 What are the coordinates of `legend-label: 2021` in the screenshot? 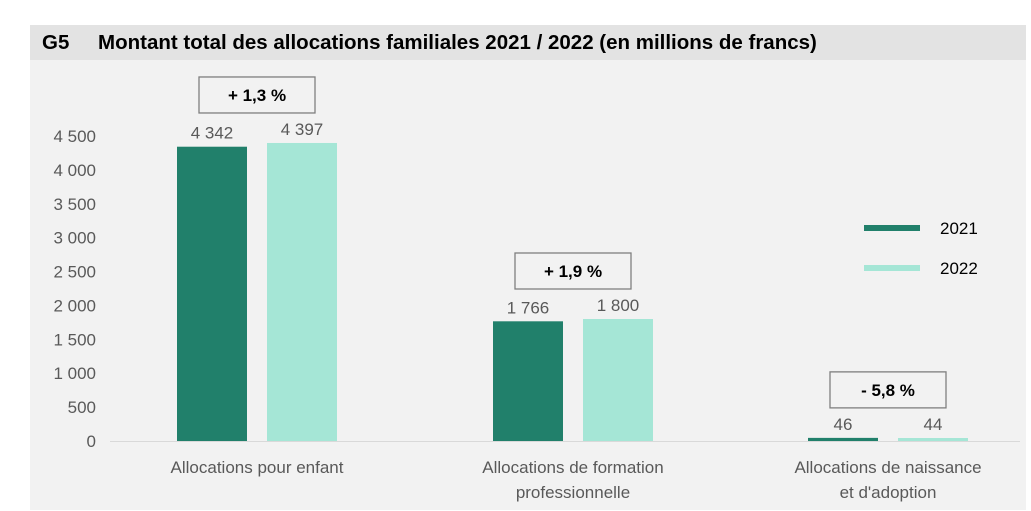 It's located at (959, 228).